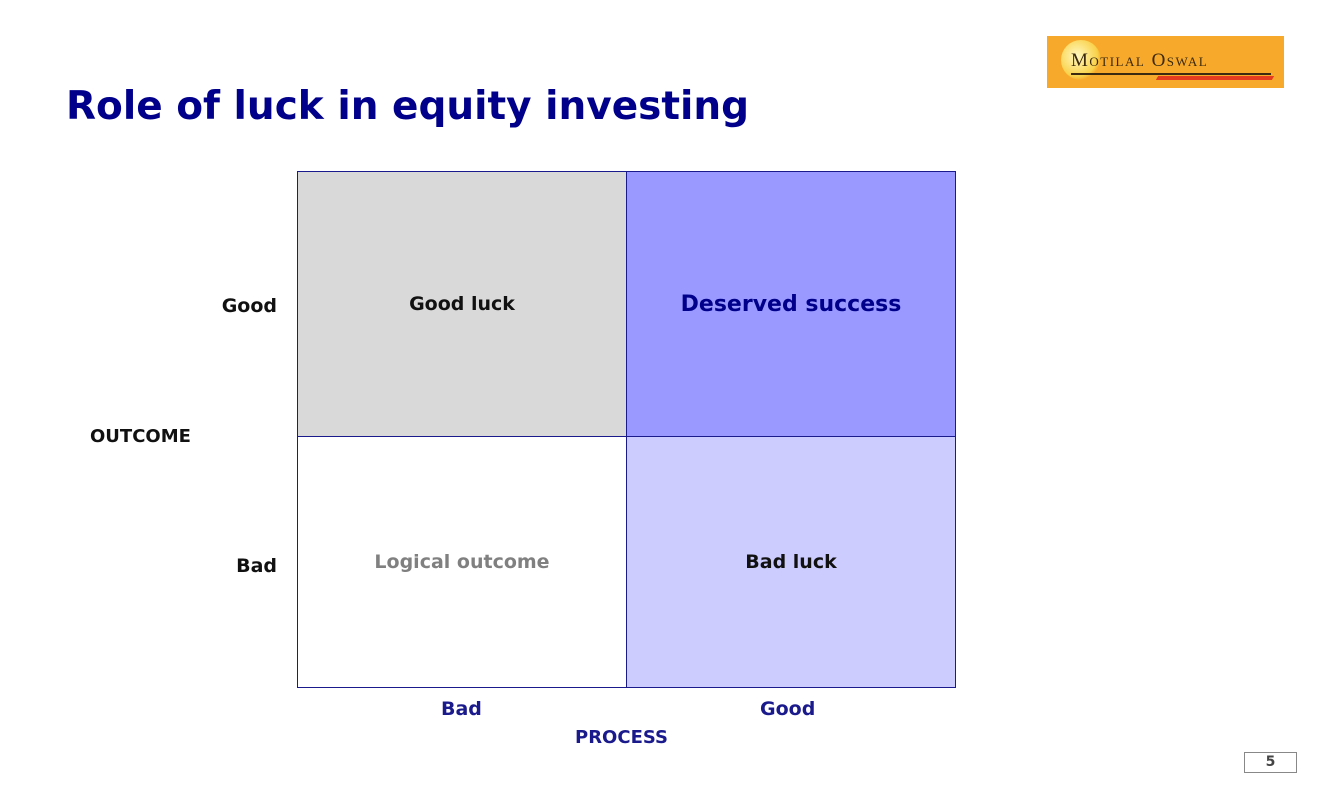  I want to click on quadrant-label: Bad luck, so click(791, 562).